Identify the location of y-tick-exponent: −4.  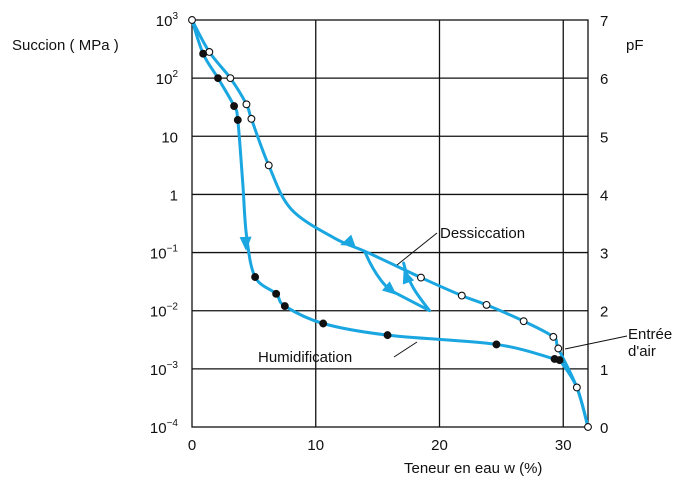
(173, 423).